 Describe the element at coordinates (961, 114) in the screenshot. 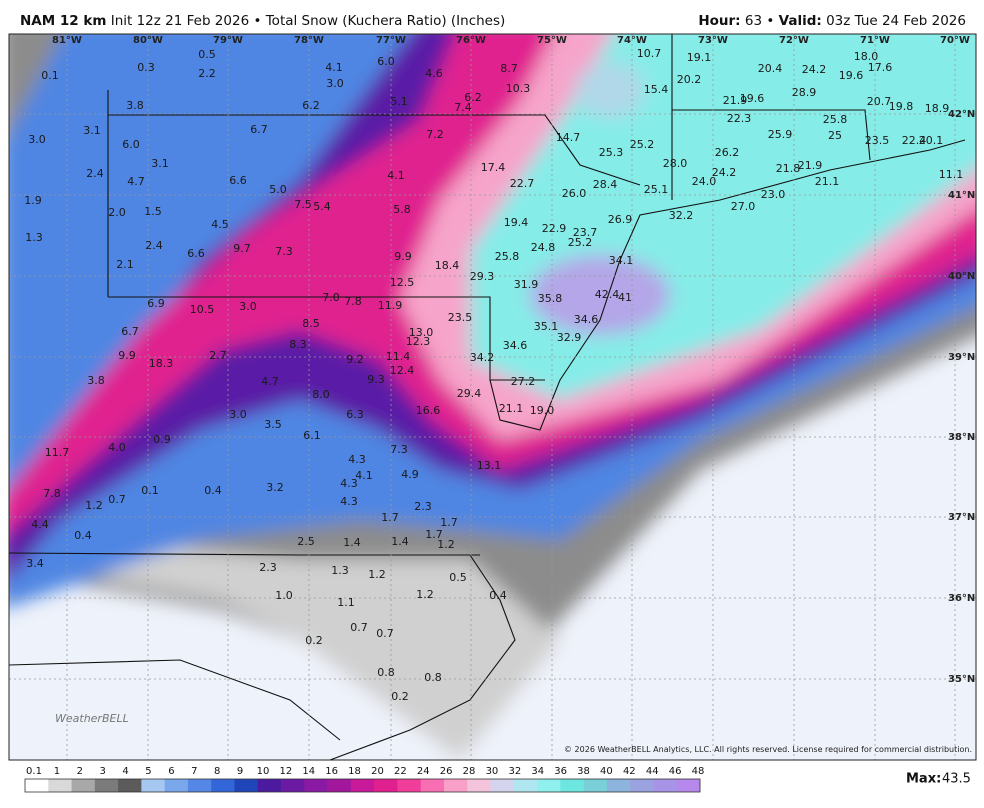

I see `lat-label: 42°N` at that location.